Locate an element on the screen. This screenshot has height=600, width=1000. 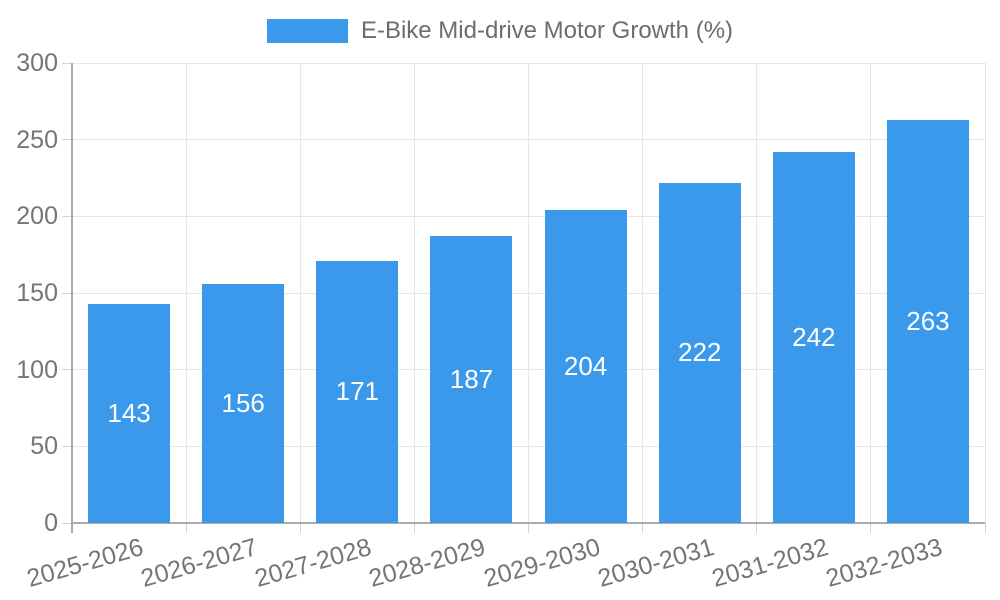
legend: E-Bike Mid-drive Motor Growth (%) is located at coordinates (500, 31).